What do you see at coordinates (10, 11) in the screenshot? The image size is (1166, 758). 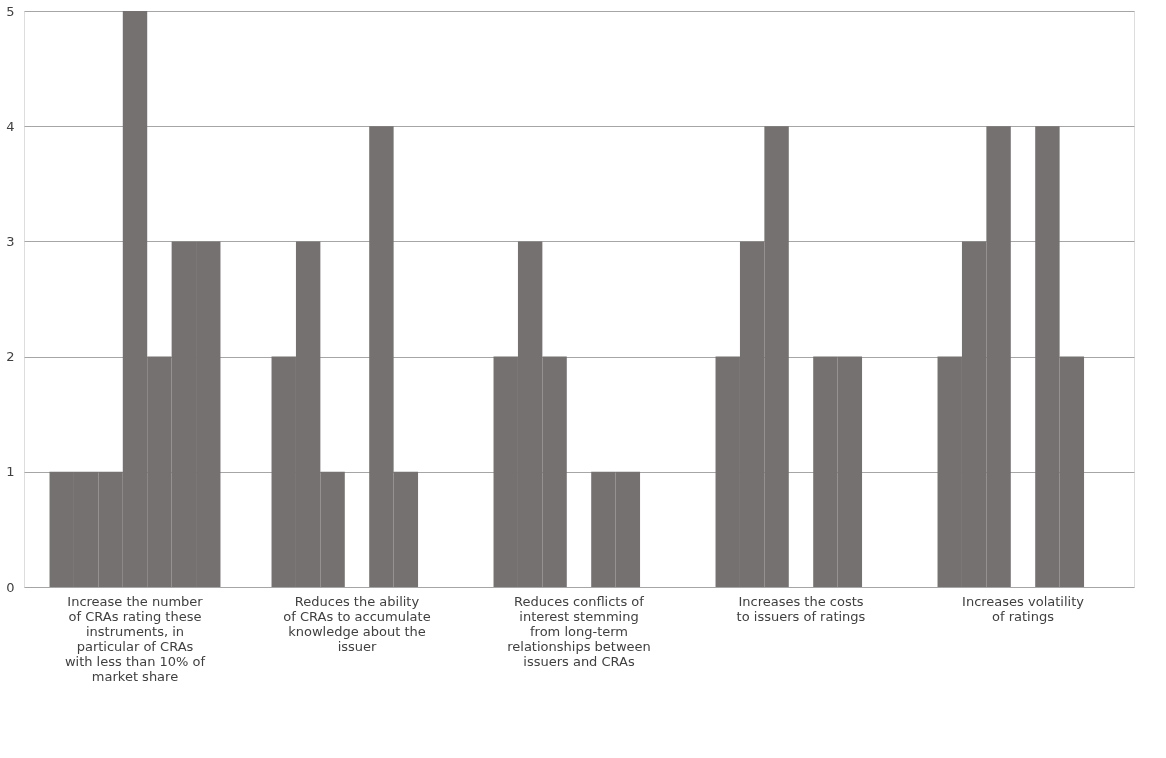 I see `y-tick-label: 5` at bounding box center [10, 11].